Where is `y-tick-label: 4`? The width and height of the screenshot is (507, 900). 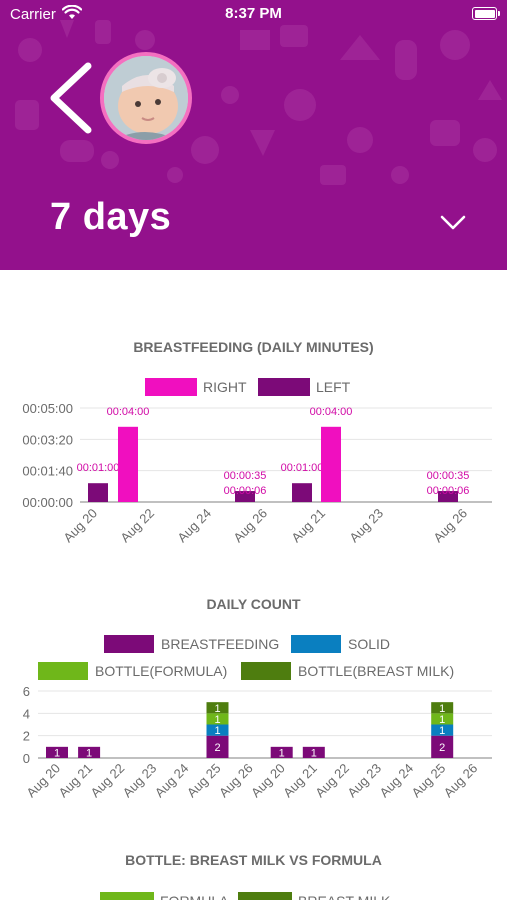
y-tick-label: 4 is located at coordinates (26, 713).